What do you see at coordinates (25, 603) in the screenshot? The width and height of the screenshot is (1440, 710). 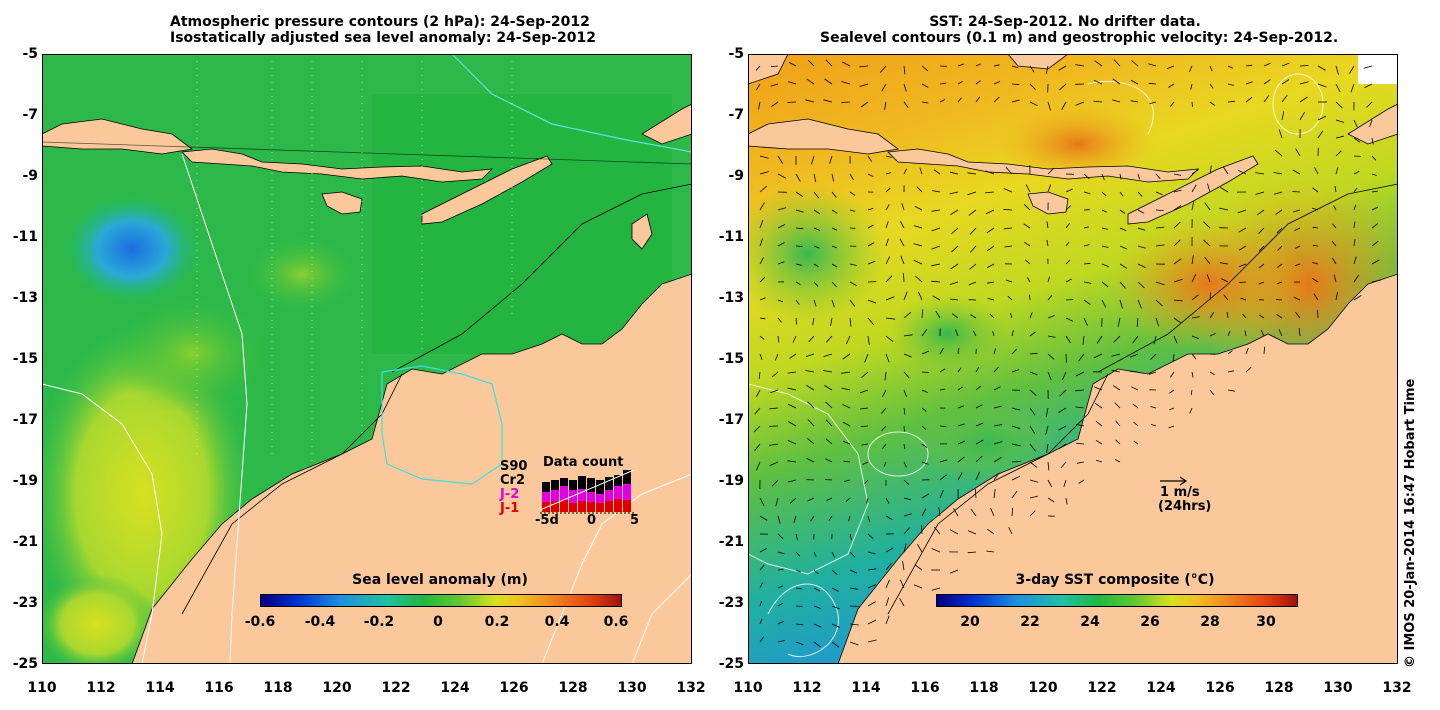 I see `y-tick-label: -23` at bounding box center [25, 603].